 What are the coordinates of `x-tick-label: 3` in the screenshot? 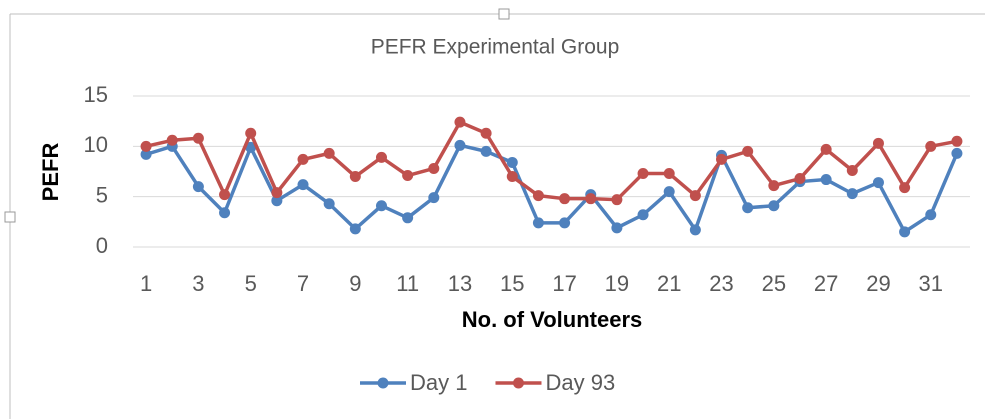 It's located at (198, 283).